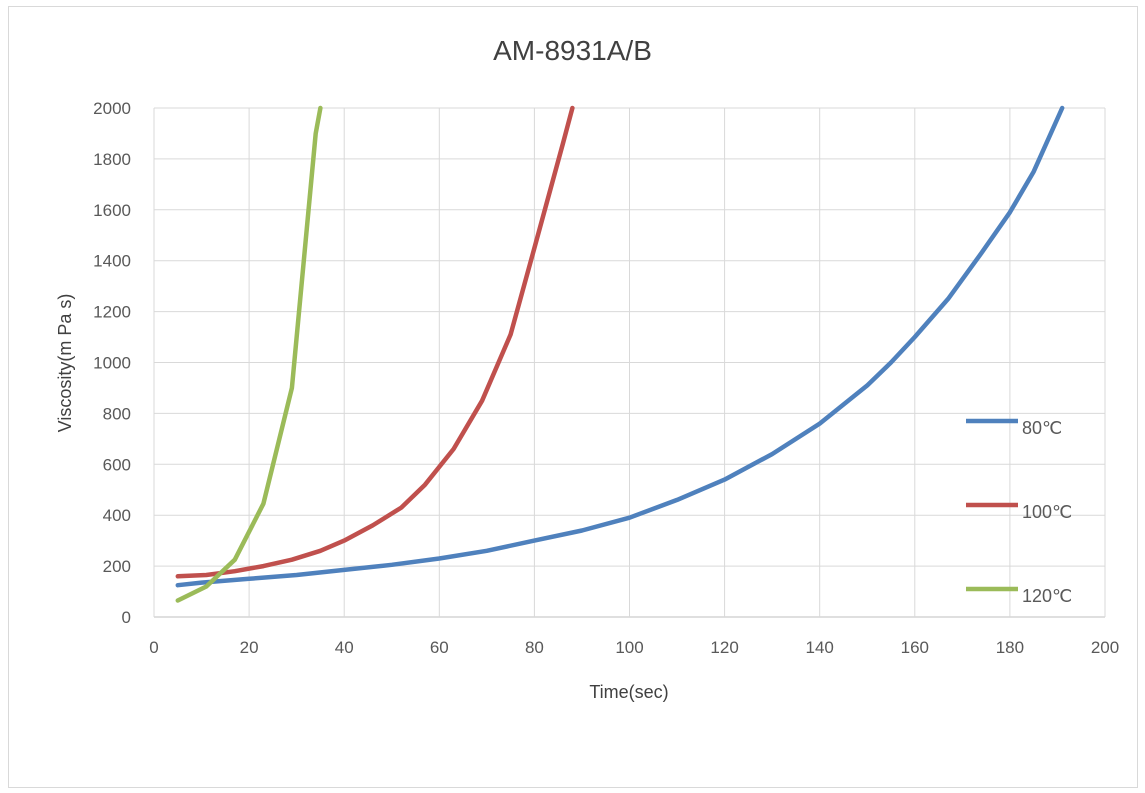 This screenshot has width=1145, height=793. I want to click on legend-label-3: 120℃, so click(1047, 596).